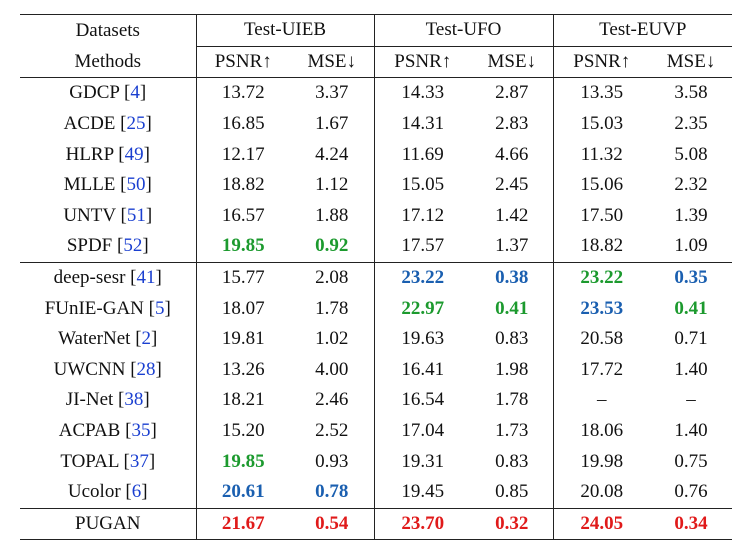 The width and height of the screenshot is (750, 552). Describe the element at coordinates (332, 93) in the screenshot. I see `mse-value: 3.37` at that location.